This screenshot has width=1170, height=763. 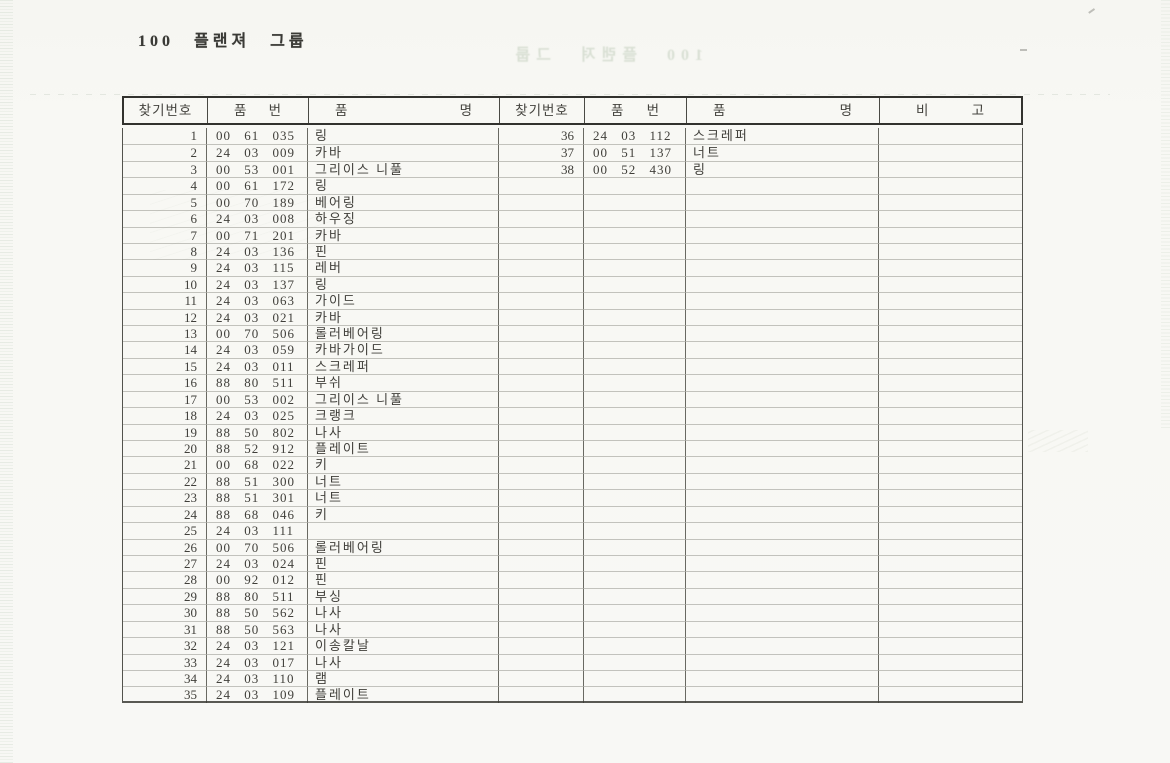 What do you see at coordinates (257, 678) in the screenshot?
I see `part-no-cell-left: 24 03 110` at bounding box center [257, 678].